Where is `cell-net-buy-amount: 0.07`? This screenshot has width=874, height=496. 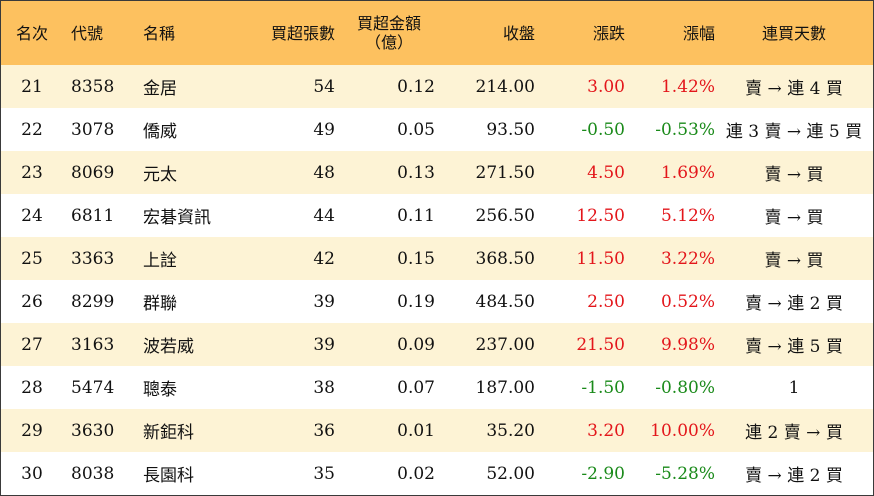
cell-net-buy-amount: 0.07 is located at coordinates (416, 387).